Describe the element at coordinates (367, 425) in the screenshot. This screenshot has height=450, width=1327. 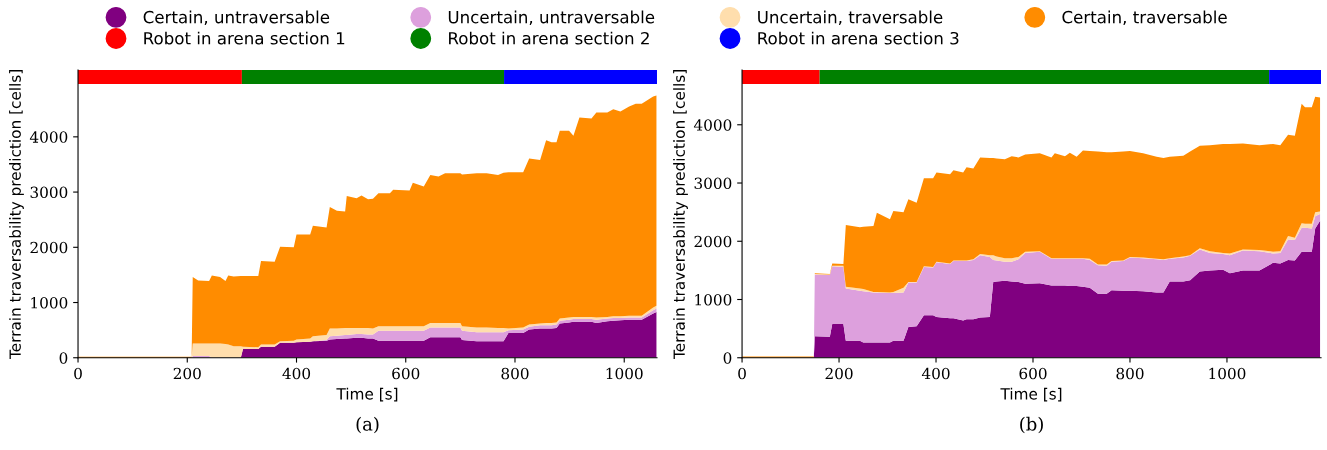
I see `text: (a)` at that location.